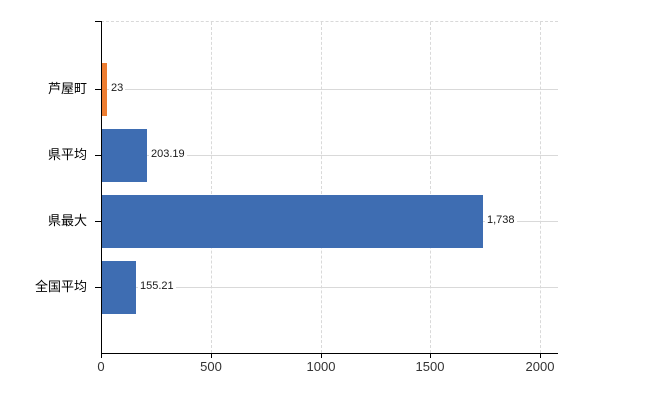  Describe the element at coordinates (67, 154) in the screenshot. I see `category-label: 県平均` at that location.